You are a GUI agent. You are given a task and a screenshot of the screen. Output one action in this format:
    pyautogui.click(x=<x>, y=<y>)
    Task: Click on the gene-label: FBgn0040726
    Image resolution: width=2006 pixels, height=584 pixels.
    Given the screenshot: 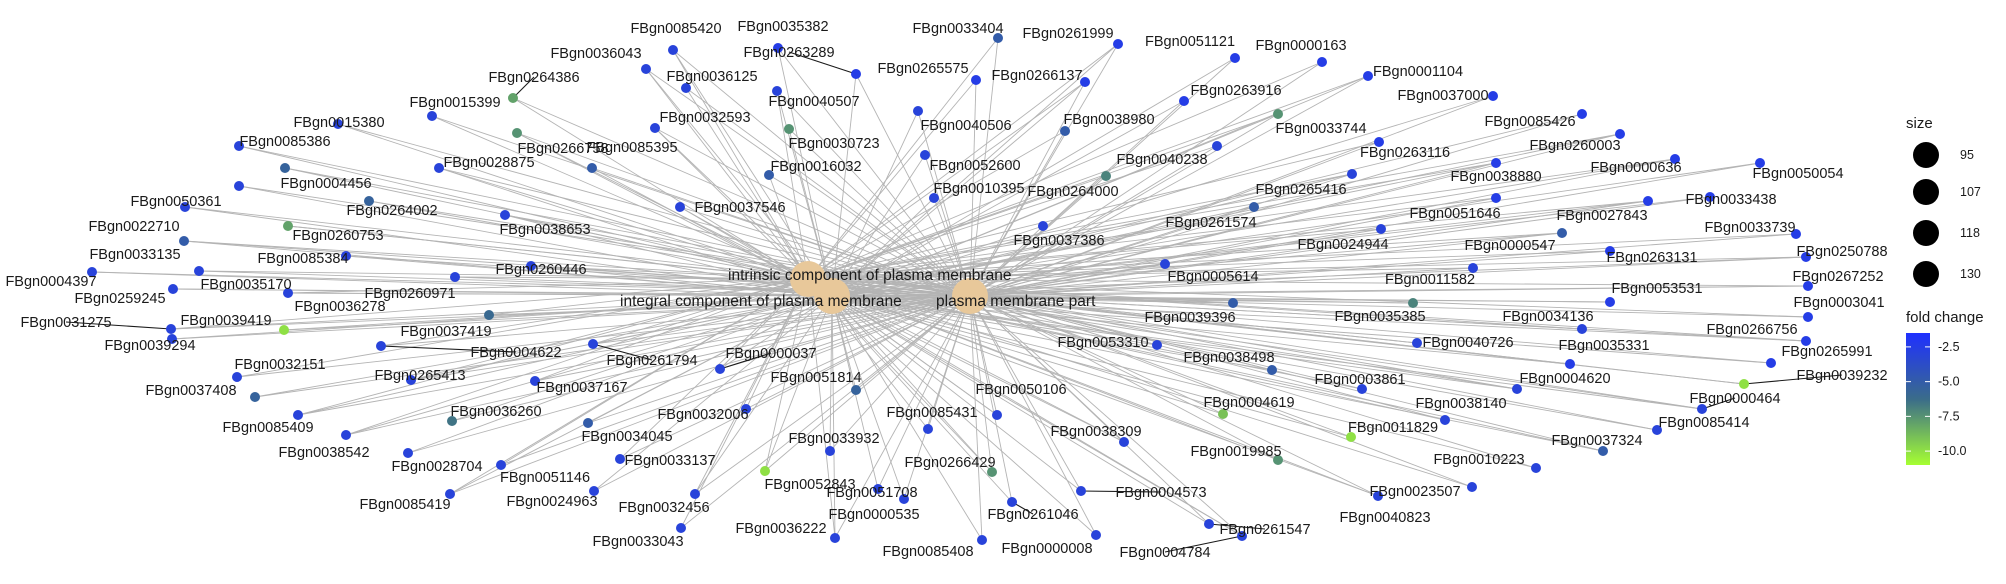 What is the action you would take?
    pyautogui.click(x=1467, y=343)
    